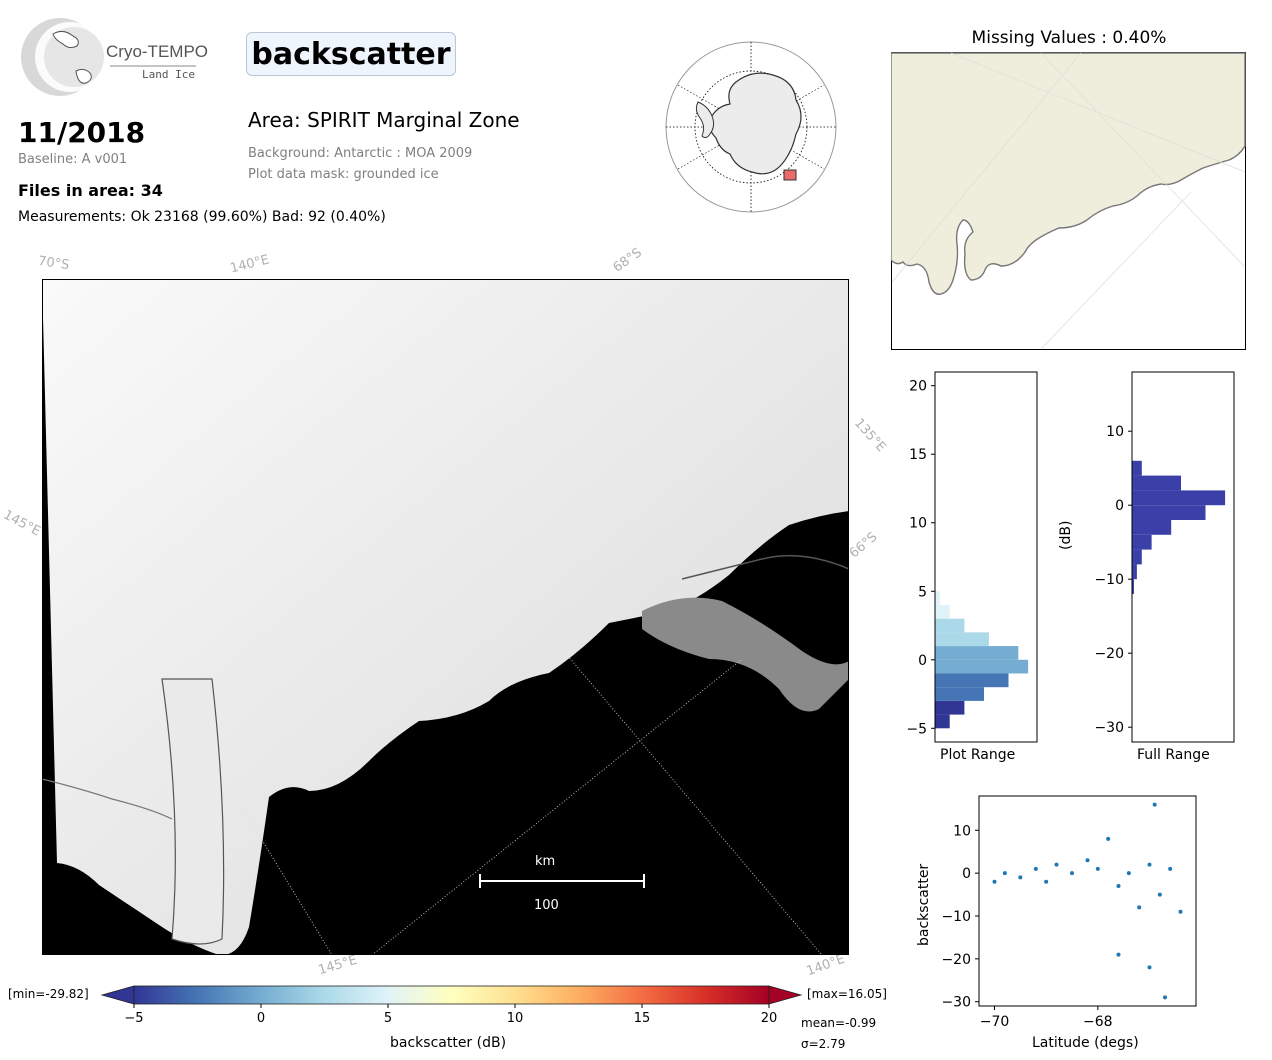 The width and height of the screenshot is (1272, 1060). Describe the element at coordinates (1109, 580) in the screenshot. I see `histogram-tick-label: −10` at that location.